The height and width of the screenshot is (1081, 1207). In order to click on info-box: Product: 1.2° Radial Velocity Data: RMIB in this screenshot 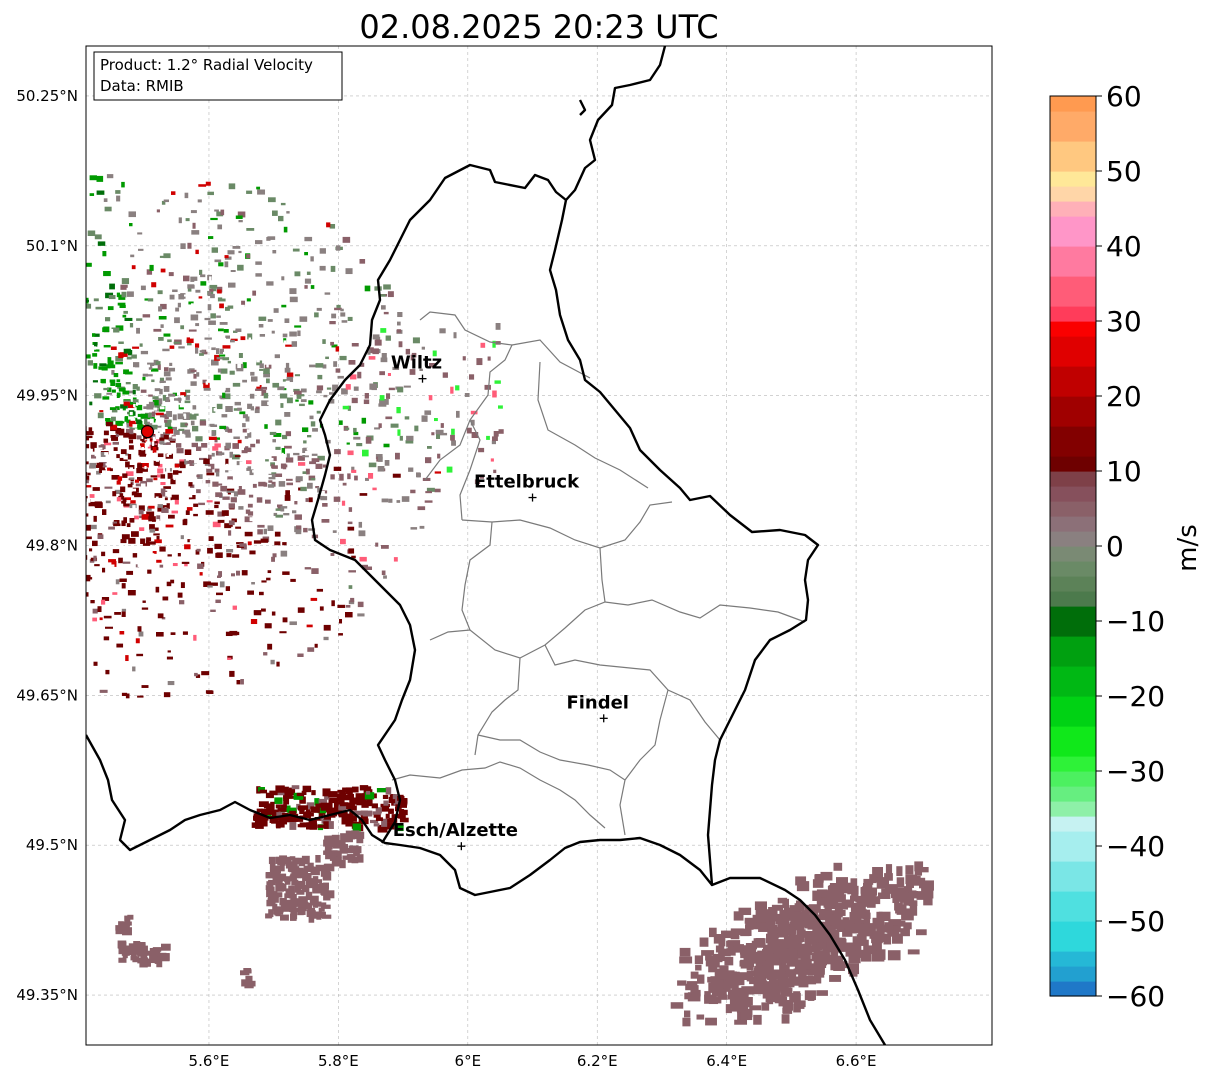, I will do `click(218, 76)`.